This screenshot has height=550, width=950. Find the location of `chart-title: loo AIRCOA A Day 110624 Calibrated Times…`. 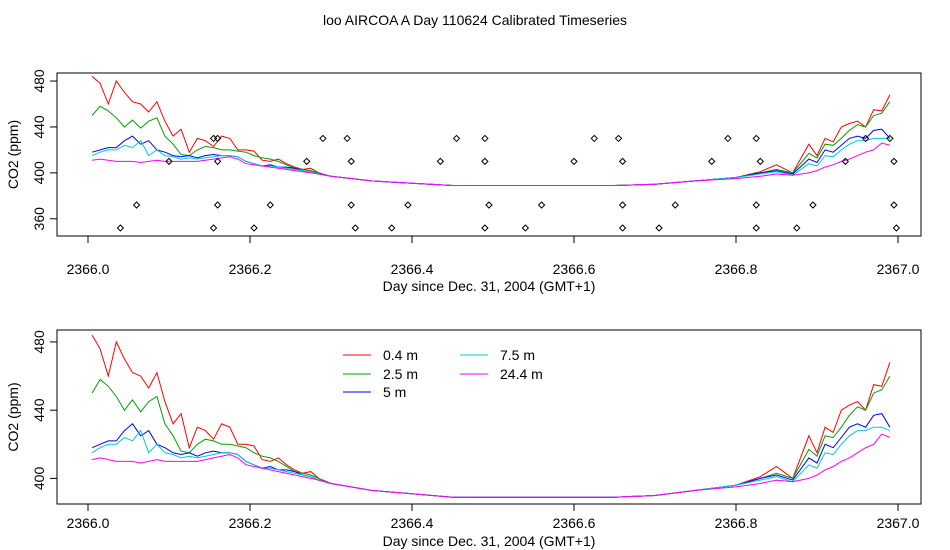

chart-title: loo AIRCOA A Day 110624 Calibrated Times… is located at coordinates (475, 20).